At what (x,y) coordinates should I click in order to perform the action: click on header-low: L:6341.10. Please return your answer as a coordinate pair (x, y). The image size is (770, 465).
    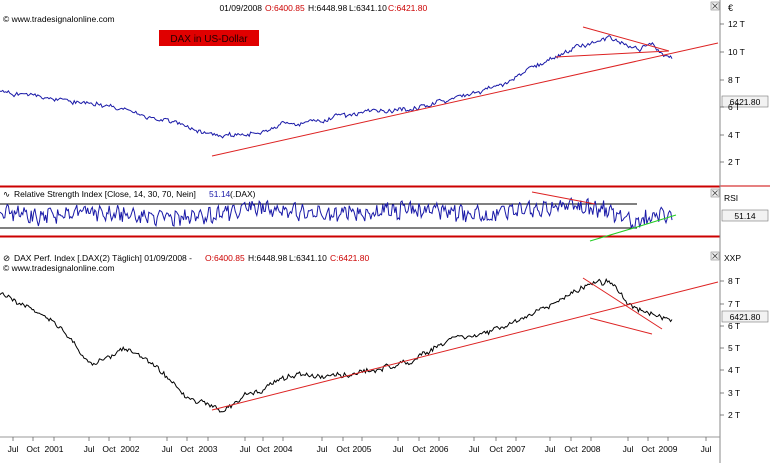
    Looking at the image, I should click on (368, 8).